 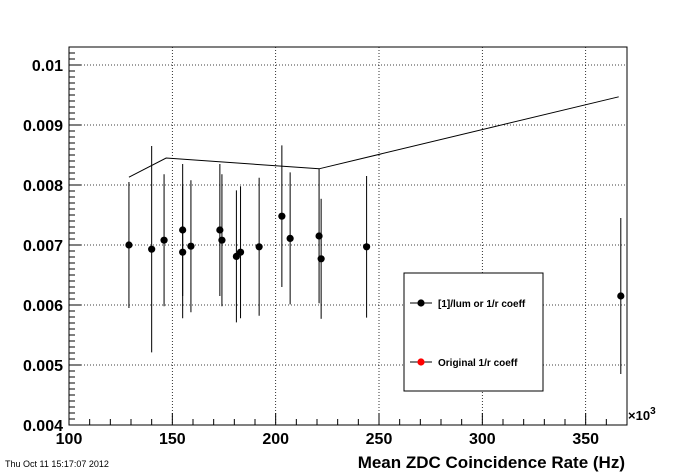 What do you see at coordinates (379, 439) in the screenshot?
I see `x-tick-label: 250` at bounding box center [379, 439].